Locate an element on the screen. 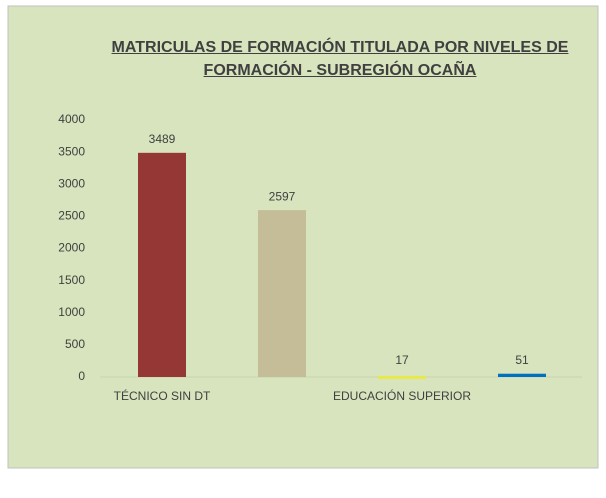  y-tick-label: 0 is located at coordinates (81, 376).